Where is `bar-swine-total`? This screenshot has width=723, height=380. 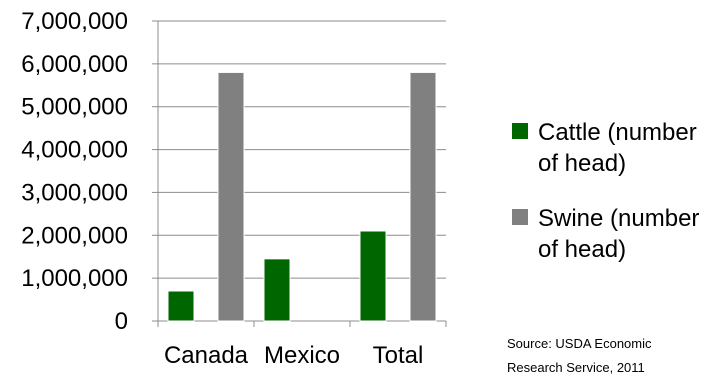 bar-swine-total is located at coordinates (423, 196).